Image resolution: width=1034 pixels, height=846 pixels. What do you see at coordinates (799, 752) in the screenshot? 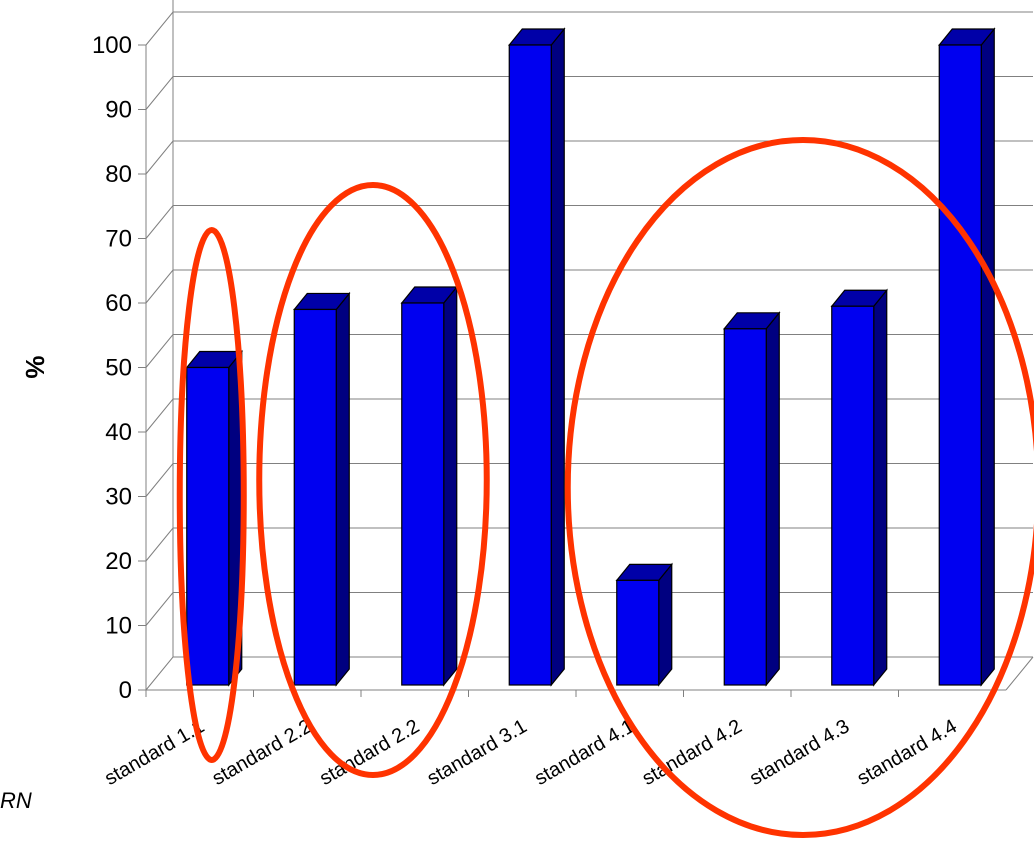
I see `x-tick-label: standard 4.3` at bounding box center [799, 752].